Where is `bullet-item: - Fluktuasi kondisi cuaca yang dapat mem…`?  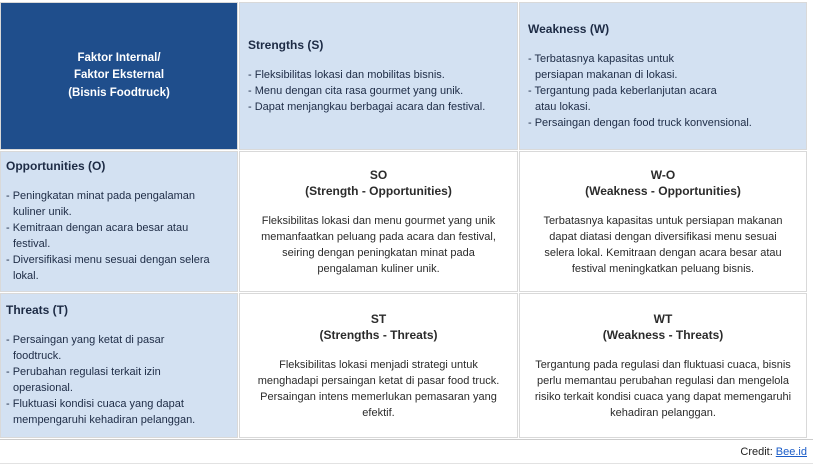
bullet-item: - Fluktuasi kondisi cuaca yang dapat mem… is located at coordinates (101, 412).